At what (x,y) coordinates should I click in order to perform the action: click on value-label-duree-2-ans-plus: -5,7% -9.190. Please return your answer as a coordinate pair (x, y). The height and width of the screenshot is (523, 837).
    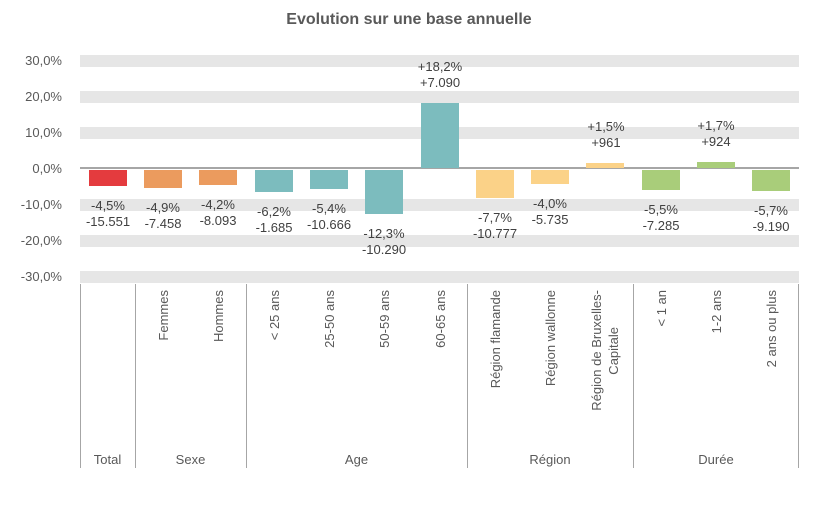
    Looking at the image, I should click on (771, 219).